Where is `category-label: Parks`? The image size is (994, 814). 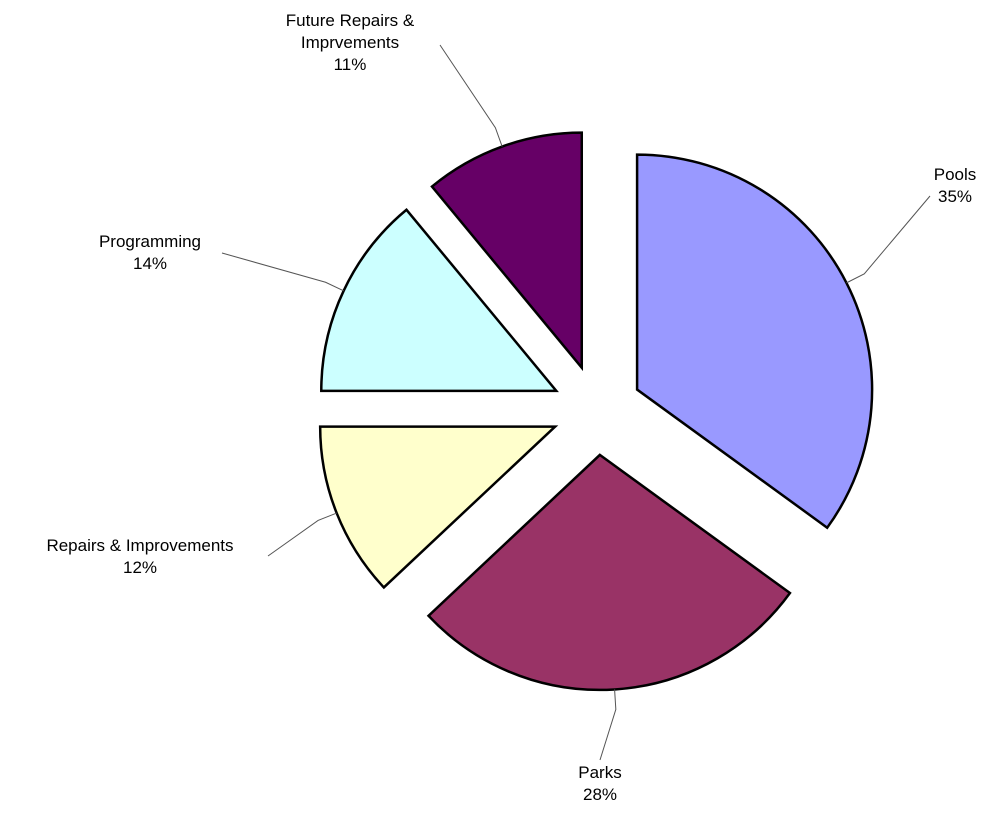 category-label: Parks is located at coordinates (600, 772).